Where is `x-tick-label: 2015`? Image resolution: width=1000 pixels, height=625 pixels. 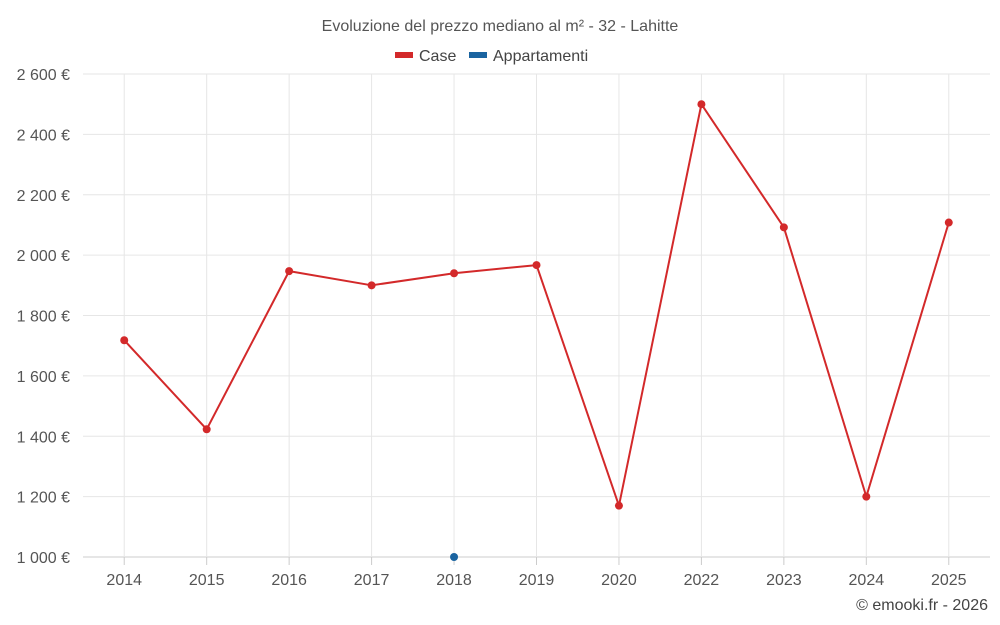 x-tick-label: 2015 is located at coordinates (207, 580).